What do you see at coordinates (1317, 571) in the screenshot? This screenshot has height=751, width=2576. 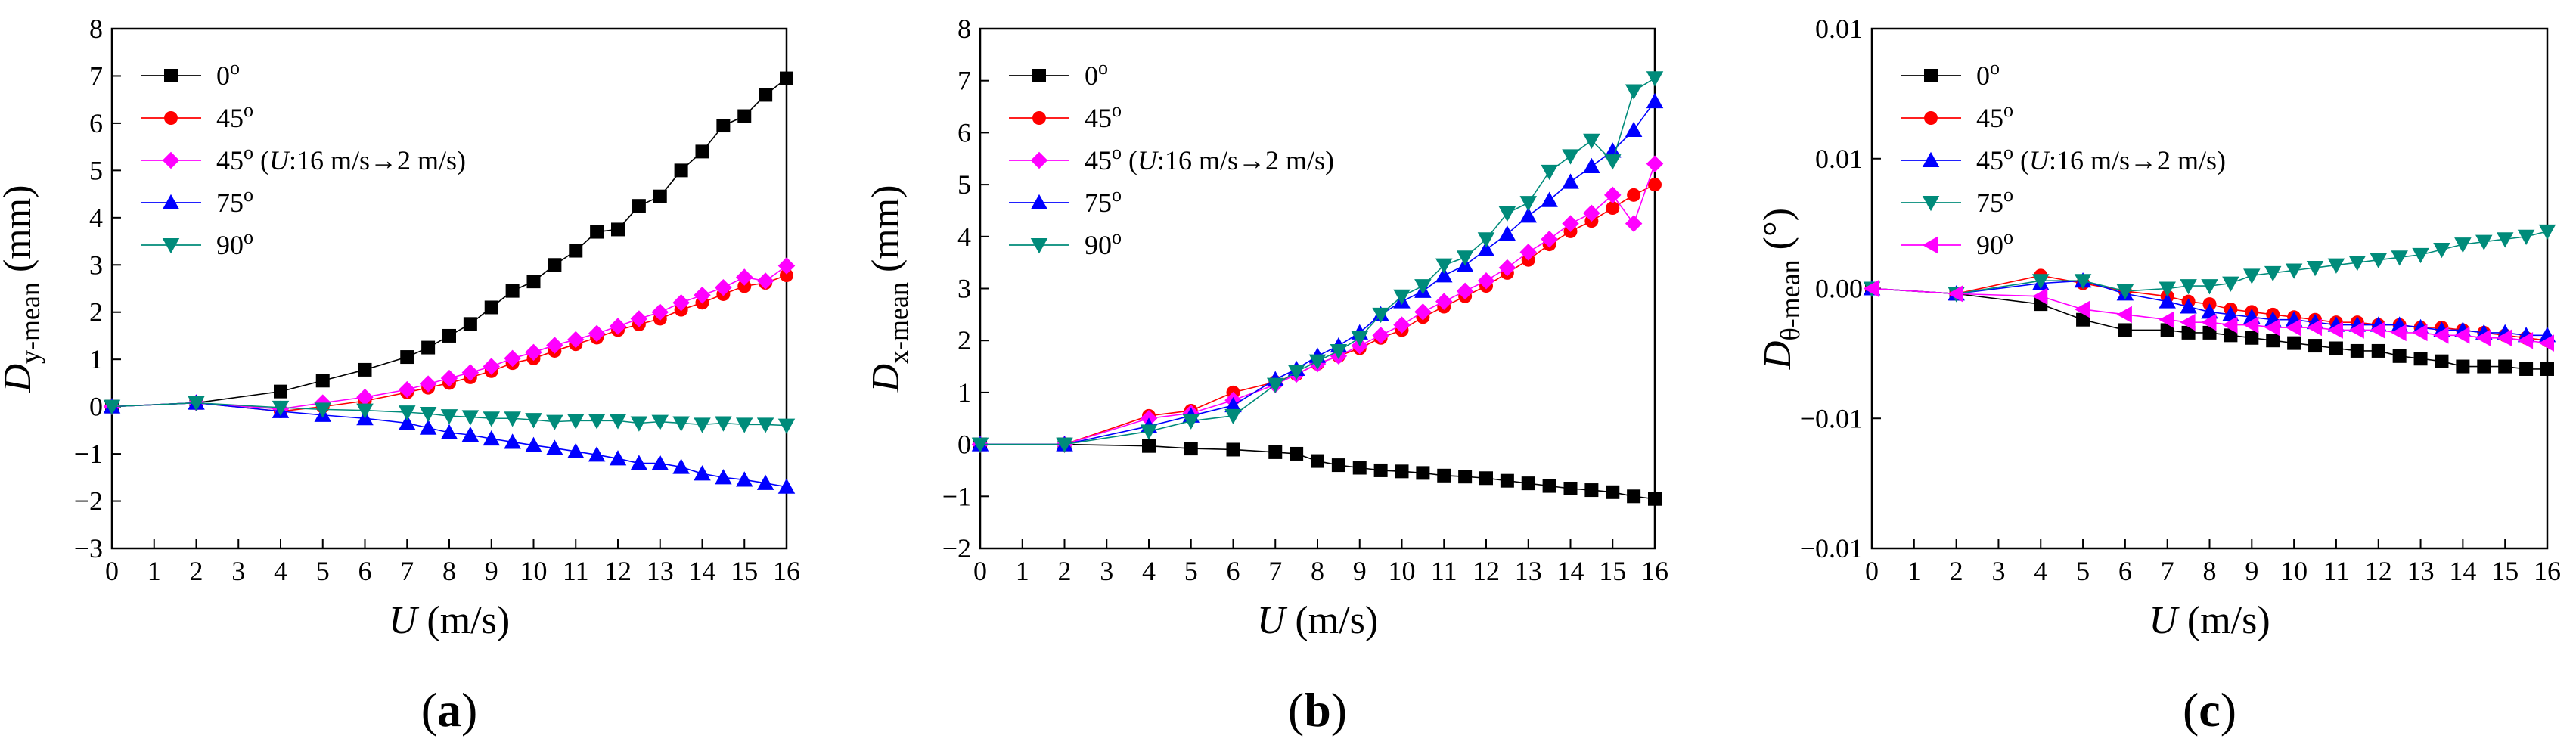 I see `x-tick-label: 8` at bounding box center [1317, 571].